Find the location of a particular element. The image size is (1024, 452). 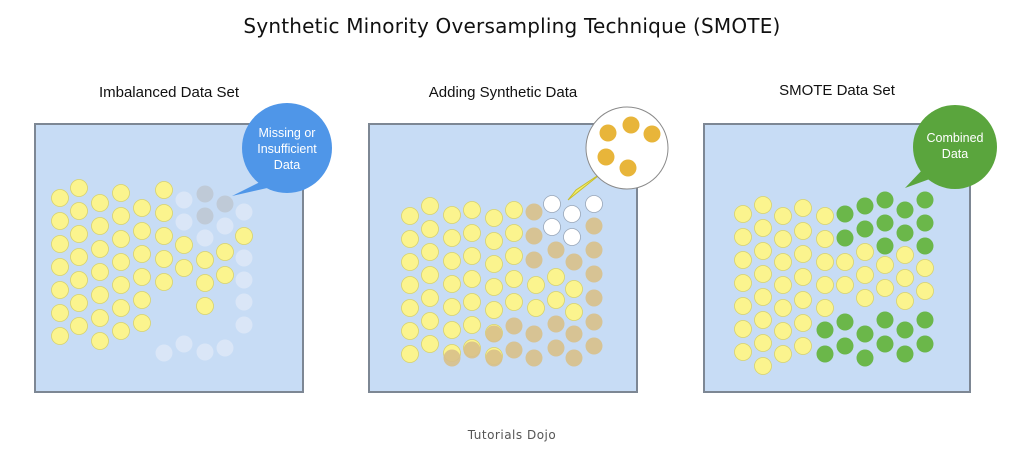

callout-missing-data: Missing or Insufficient Data is located at coordinates (282, 149).